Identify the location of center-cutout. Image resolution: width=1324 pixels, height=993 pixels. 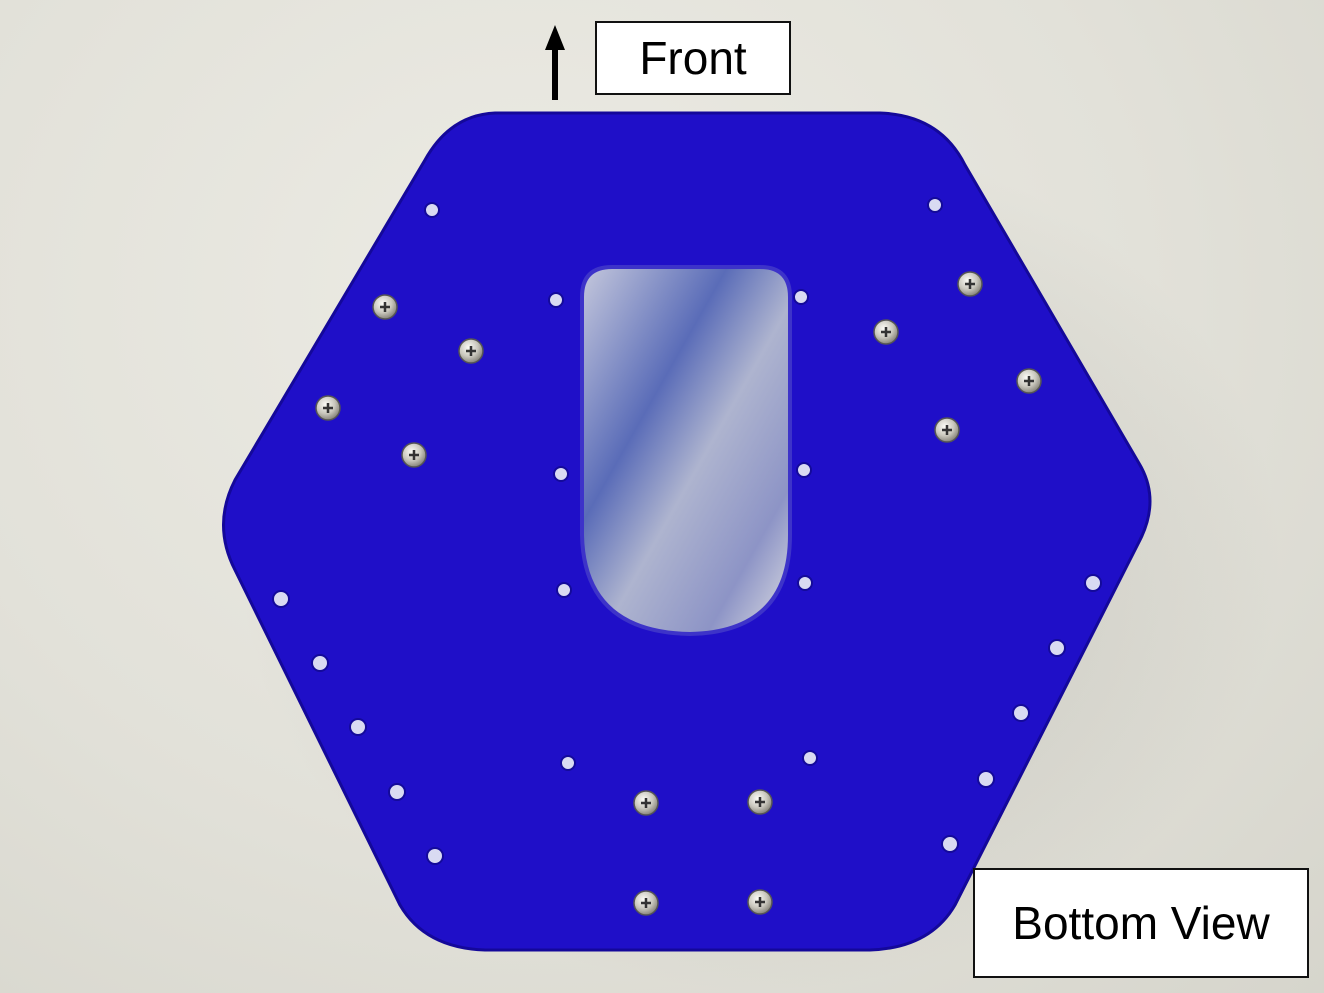
(686, 451).